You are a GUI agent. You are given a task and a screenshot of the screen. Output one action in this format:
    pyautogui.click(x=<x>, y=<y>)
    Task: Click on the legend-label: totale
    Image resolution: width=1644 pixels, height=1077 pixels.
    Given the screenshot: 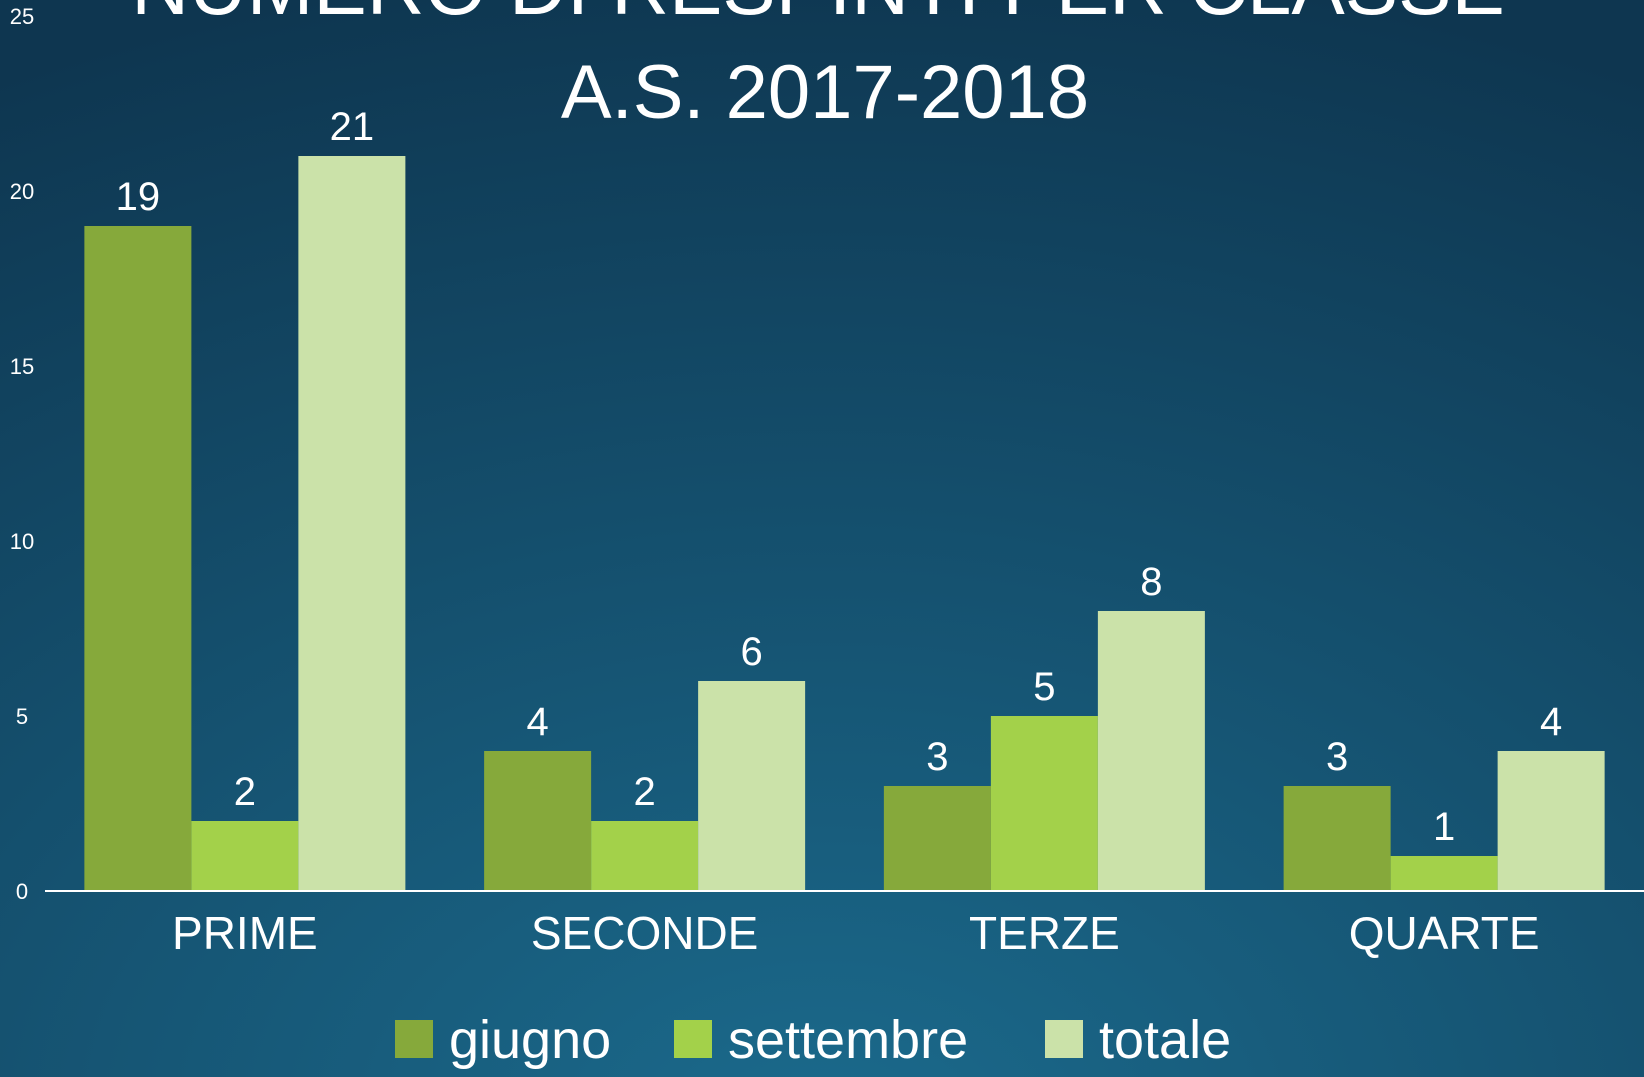 What is the action you would take?
    pyautogui.click(x=1165, y=1040)
    